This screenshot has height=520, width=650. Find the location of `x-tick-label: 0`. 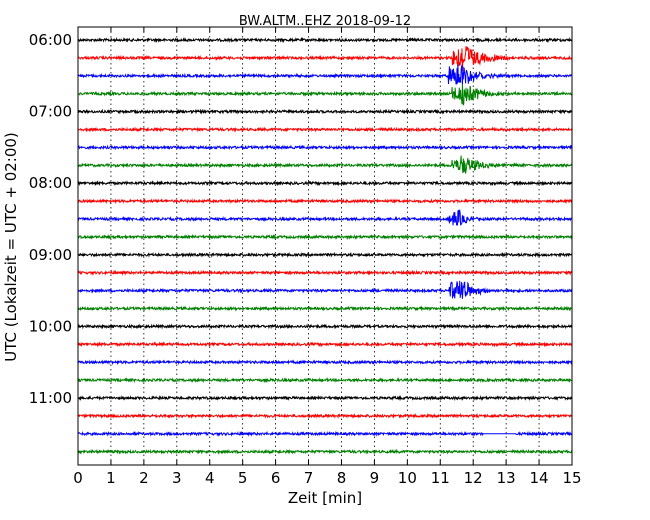

x-tick-label: 0 is located at coordinates (78, 478).